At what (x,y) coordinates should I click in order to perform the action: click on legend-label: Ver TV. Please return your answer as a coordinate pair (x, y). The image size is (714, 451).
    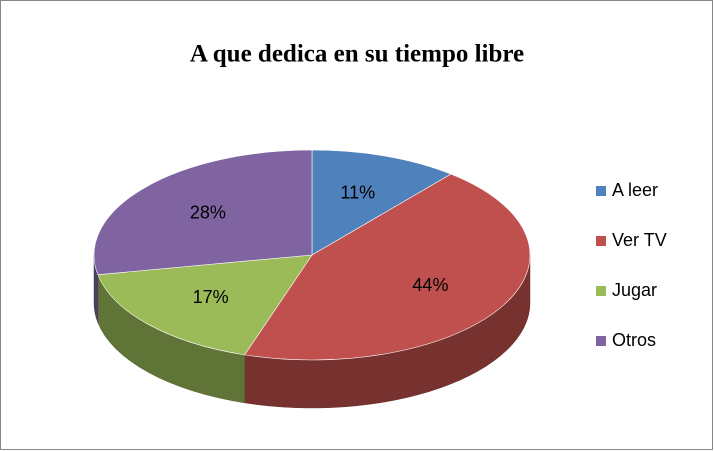
    Looking at the image, I should click on (639, 240).